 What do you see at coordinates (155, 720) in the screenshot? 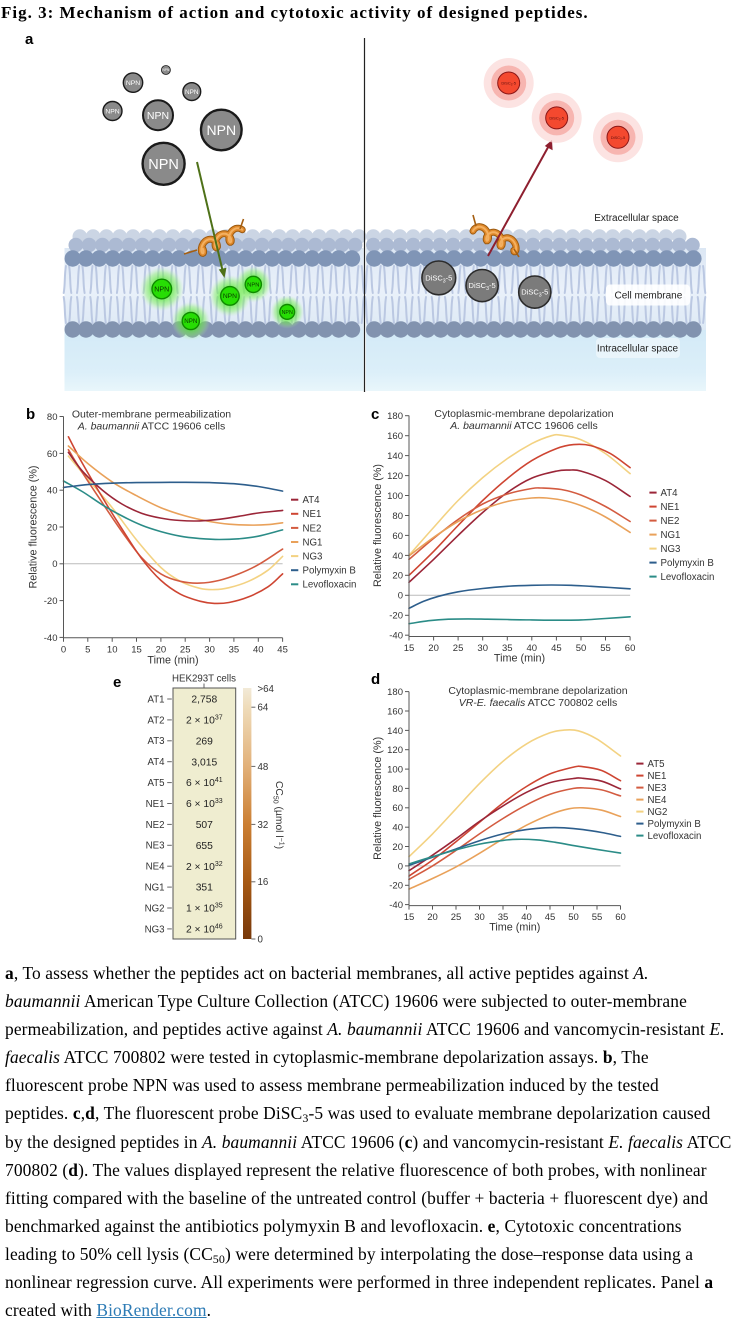
I see `svg-text: AT2` at bounding box center [155, 720].